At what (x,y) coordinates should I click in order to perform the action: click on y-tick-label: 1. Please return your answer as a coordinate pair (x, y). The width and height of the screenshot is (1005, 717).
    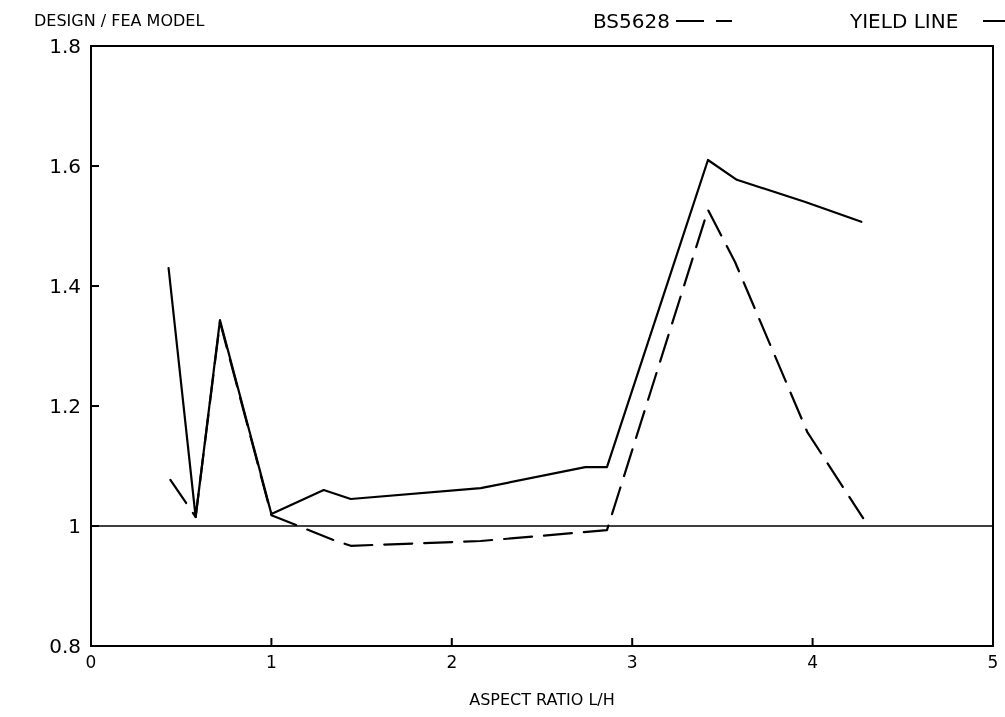
    Looking at the image, I should click on (74, 526).